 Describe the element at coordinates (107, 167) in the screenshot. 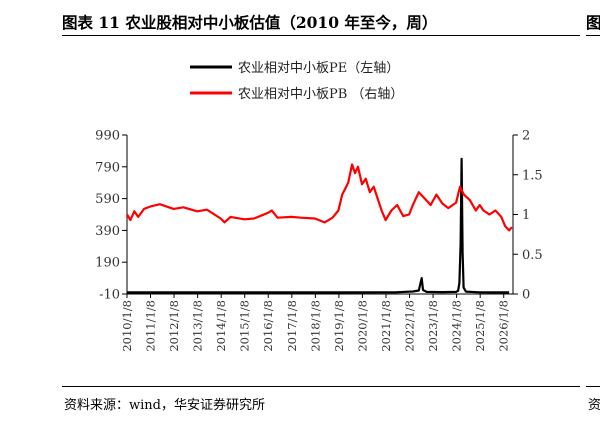

I see `left-y-tick-label: 790` at that location.